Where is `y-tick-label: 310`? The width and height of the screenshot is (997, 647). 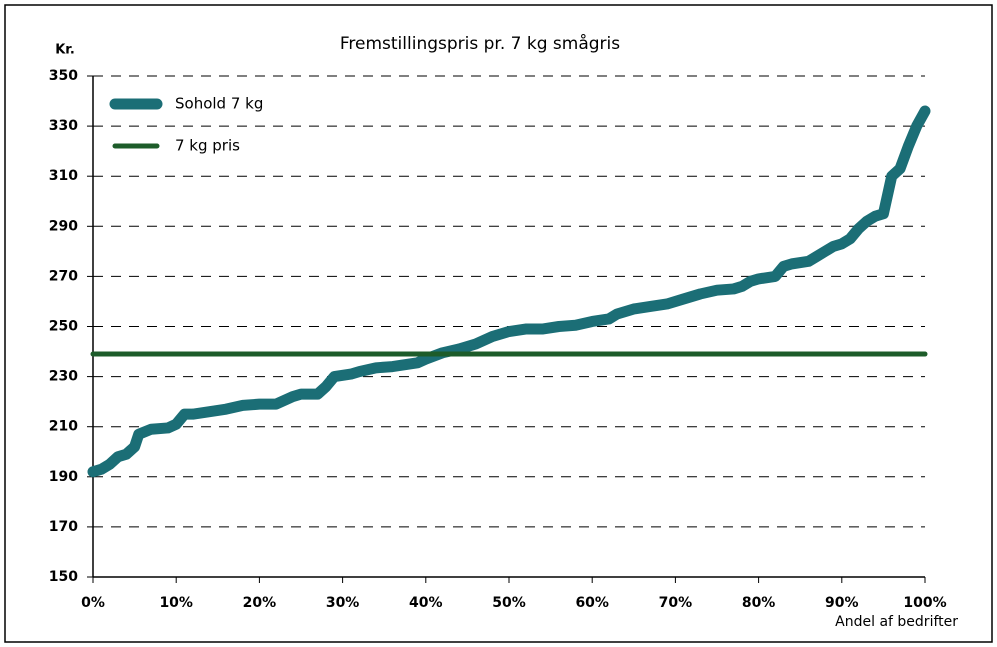
y-tick-label: 310 is located at coordinates (63, 176).